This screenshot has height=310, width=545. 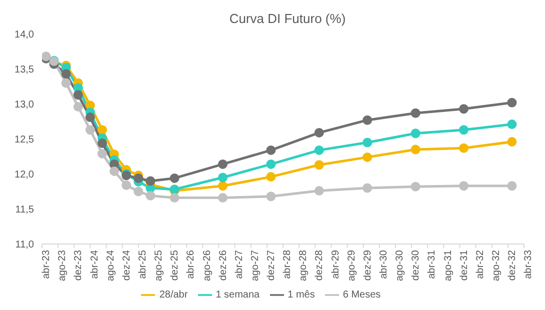 I want to click on x-tick-label: abr-29, so click(x=336, y=264).